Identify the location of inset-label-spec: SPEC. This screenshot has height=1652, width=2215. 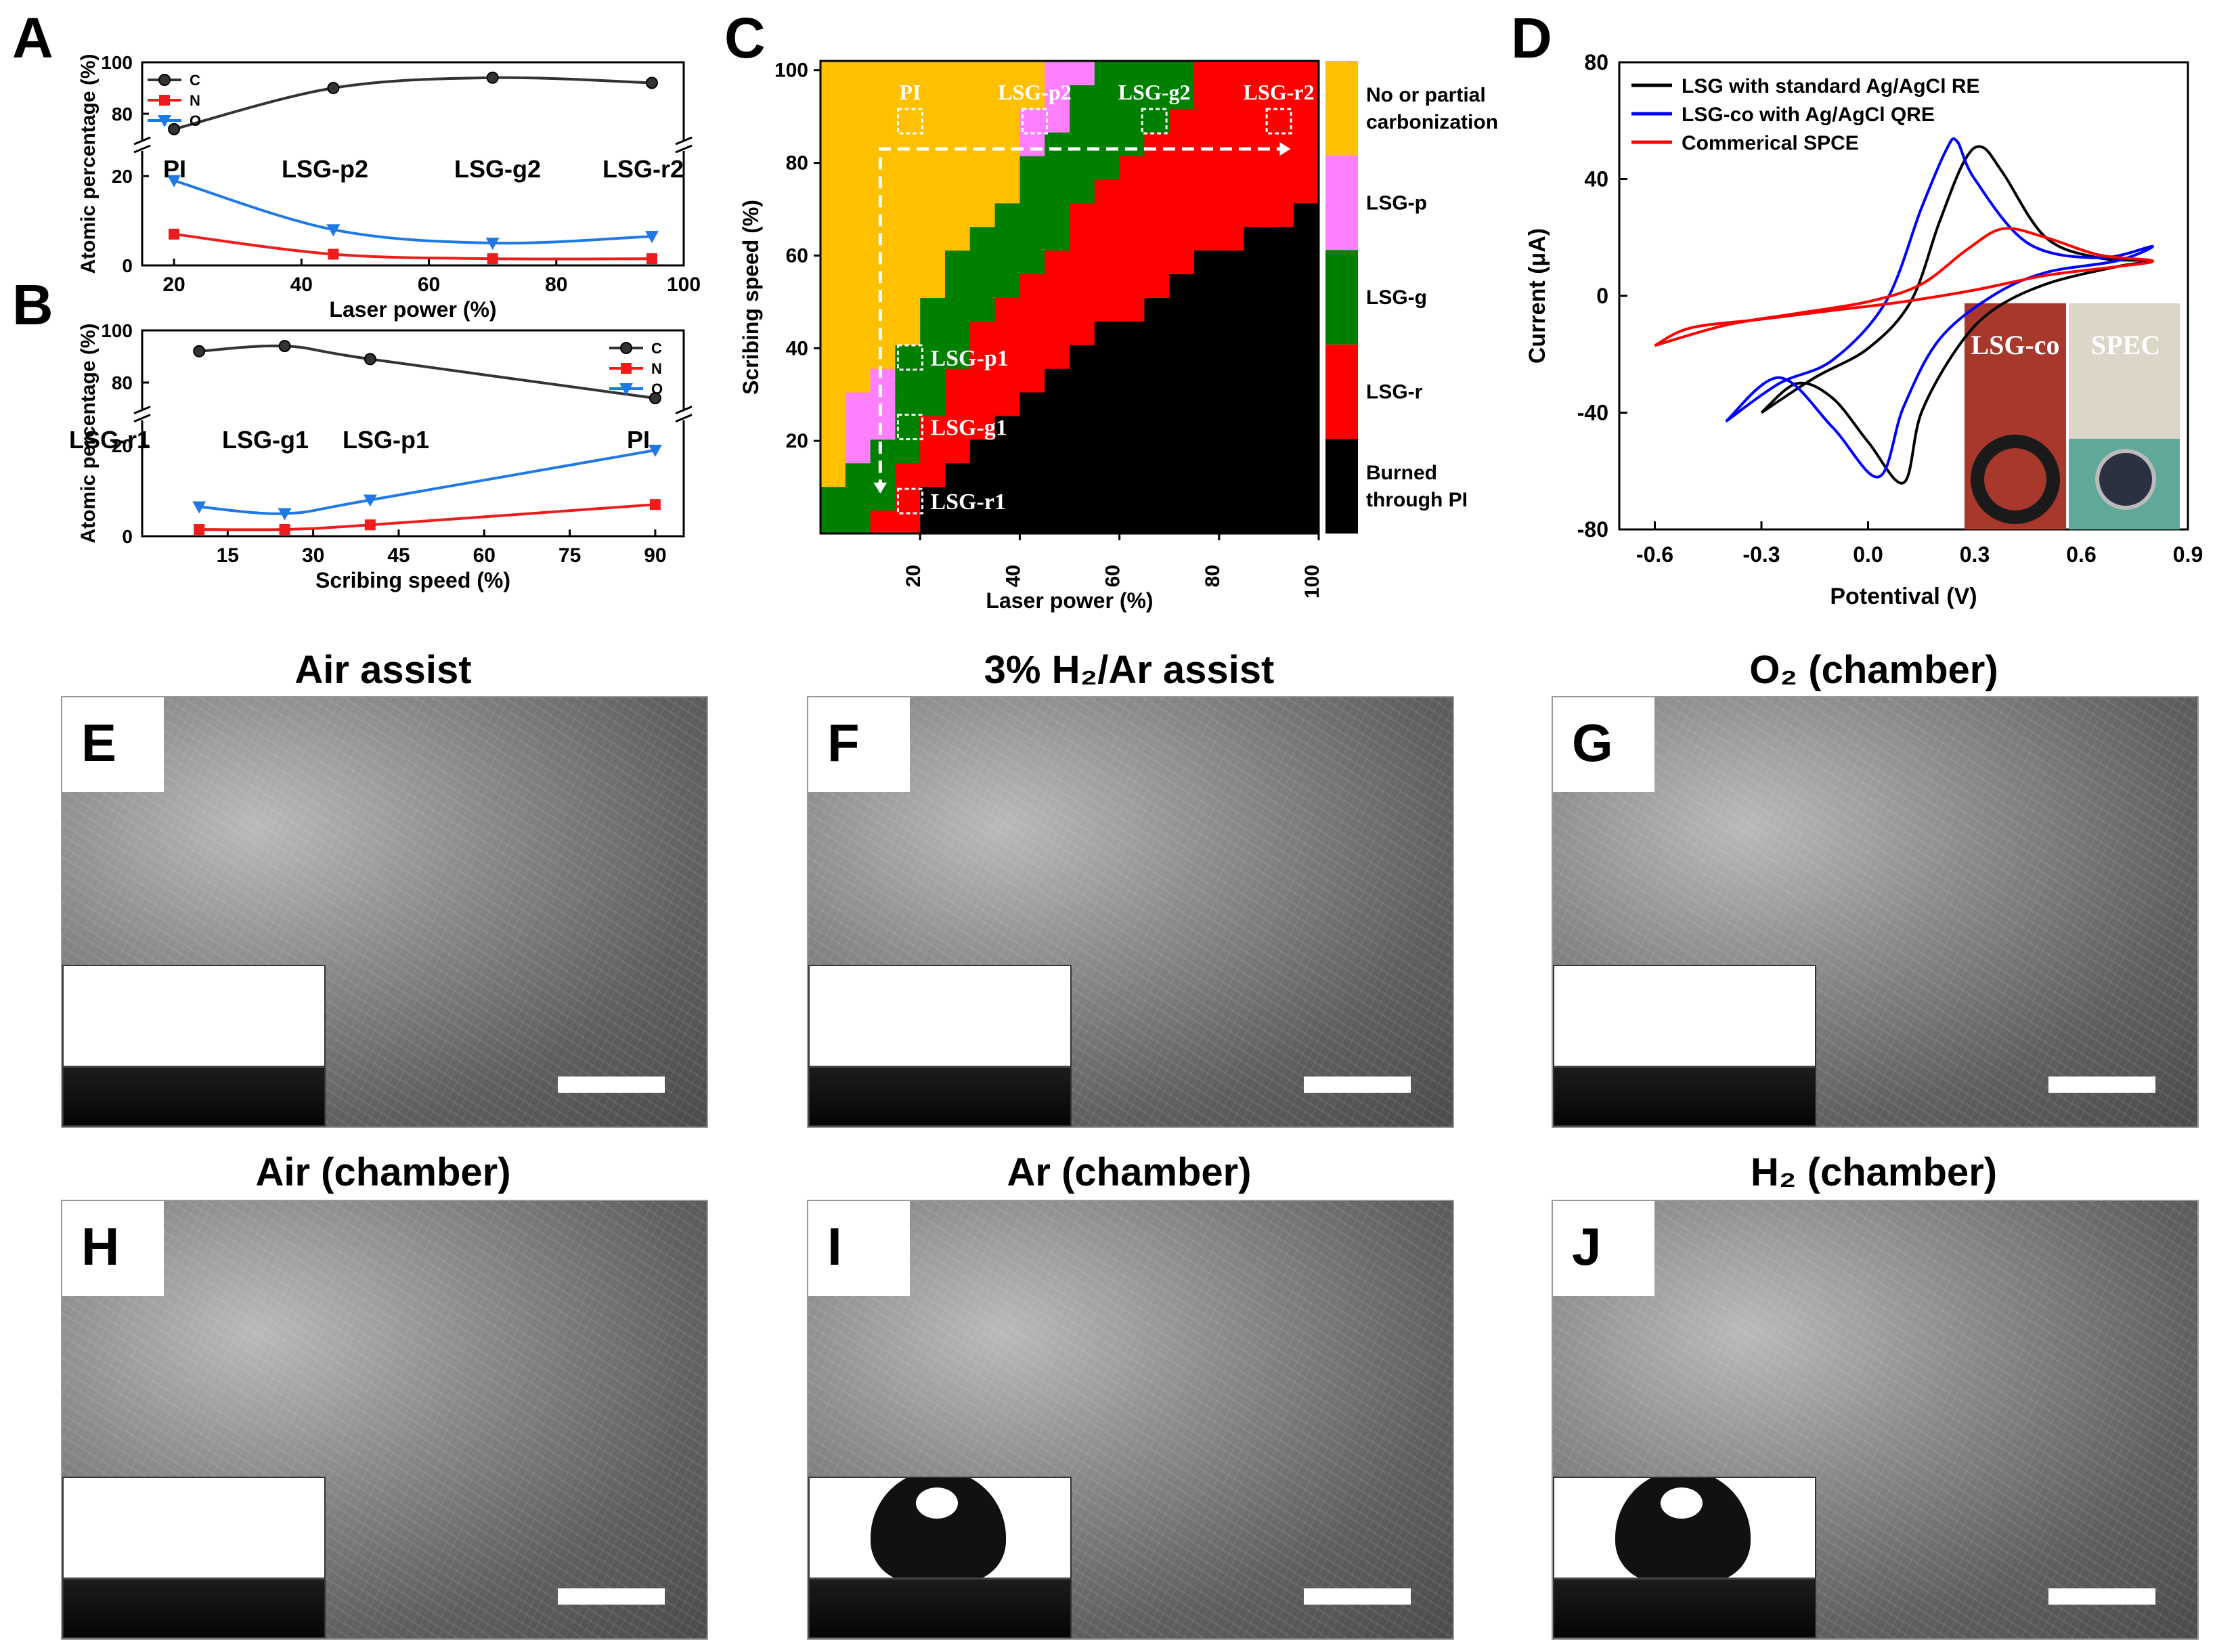
(2125, 345).